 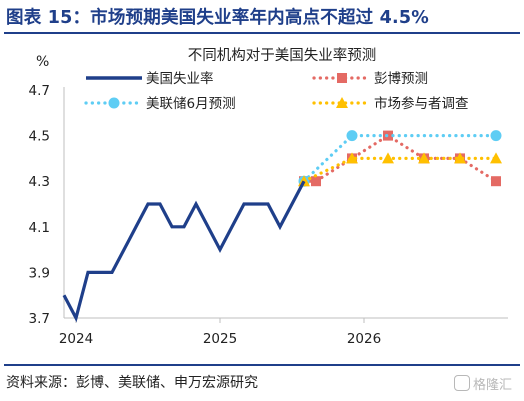 I want to click on y-tick-labels: 3.7 3.9 4.1 4.3 4.5 4.7, so click(x=39, y=205).